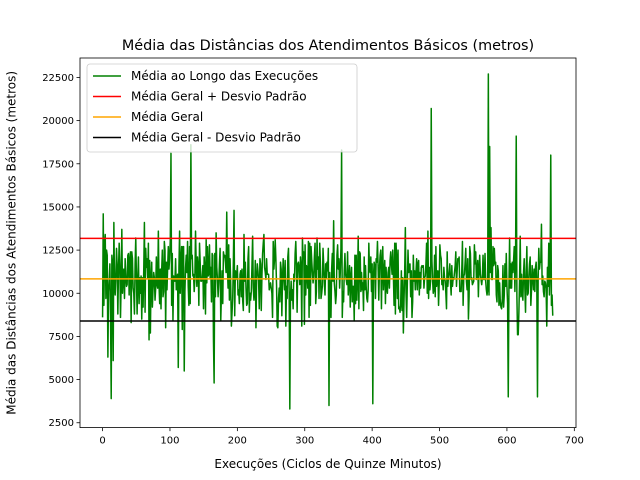 The image size is (640, 480). Describe the element at coordinates (372, 441) in the screenshot. I see `x-tick-label: 400` at that location.